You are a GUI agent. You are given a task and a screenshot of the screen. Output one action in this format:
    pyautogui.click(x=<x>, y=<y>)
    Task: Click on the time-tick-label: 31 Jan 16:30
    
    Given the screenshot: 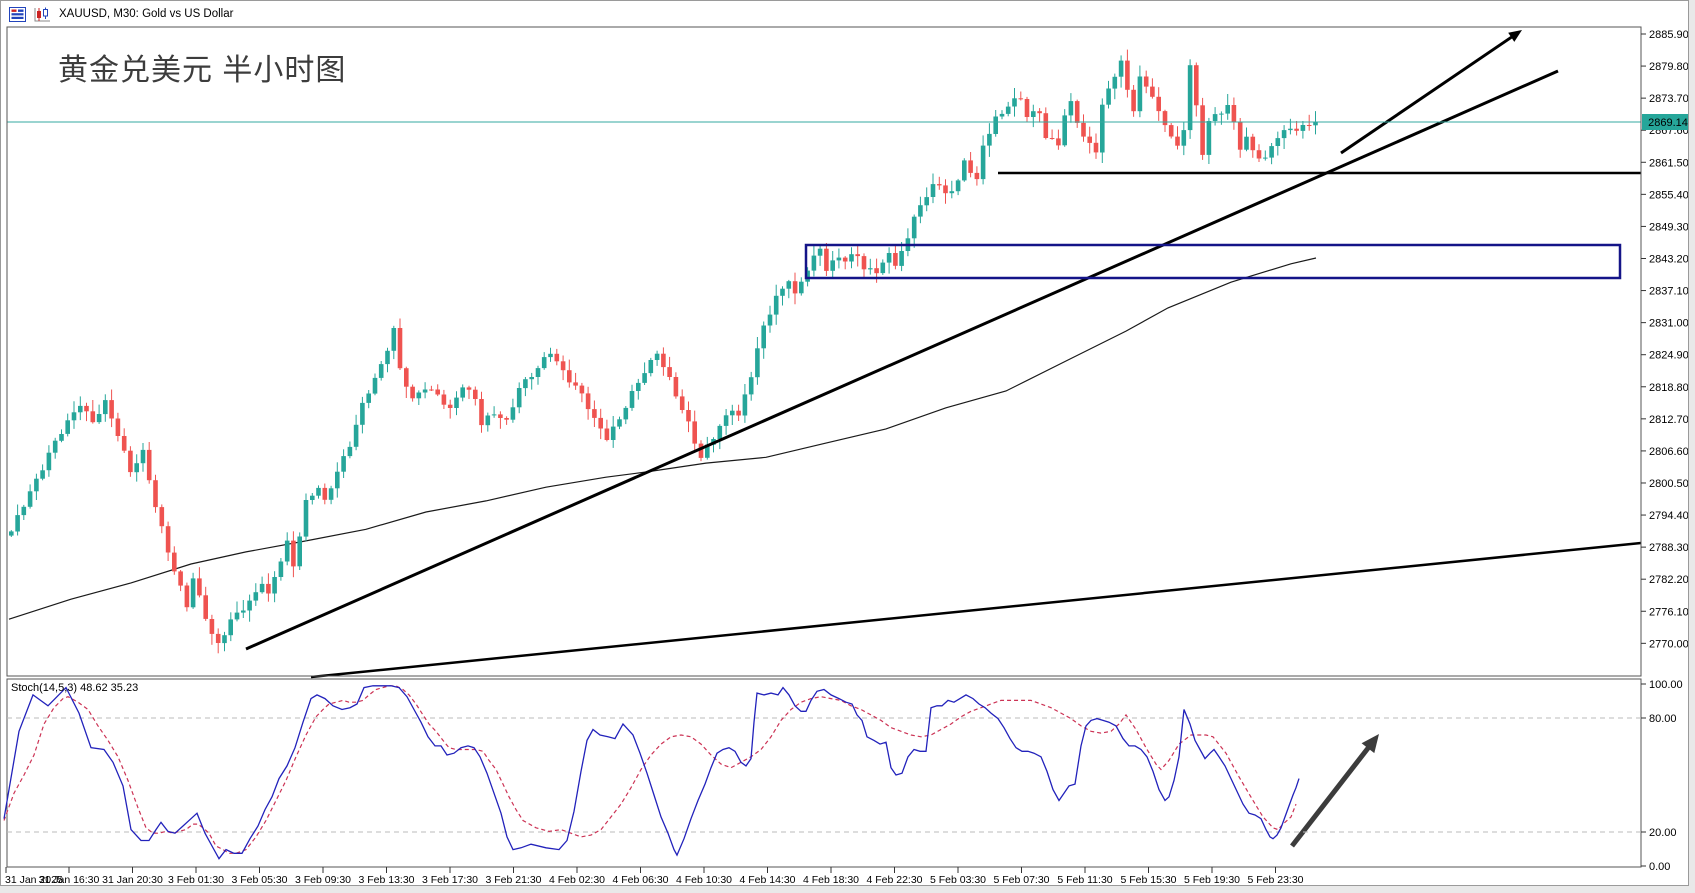 What is the action you would take?
    pyautogui.click(x=69, y=879)
    